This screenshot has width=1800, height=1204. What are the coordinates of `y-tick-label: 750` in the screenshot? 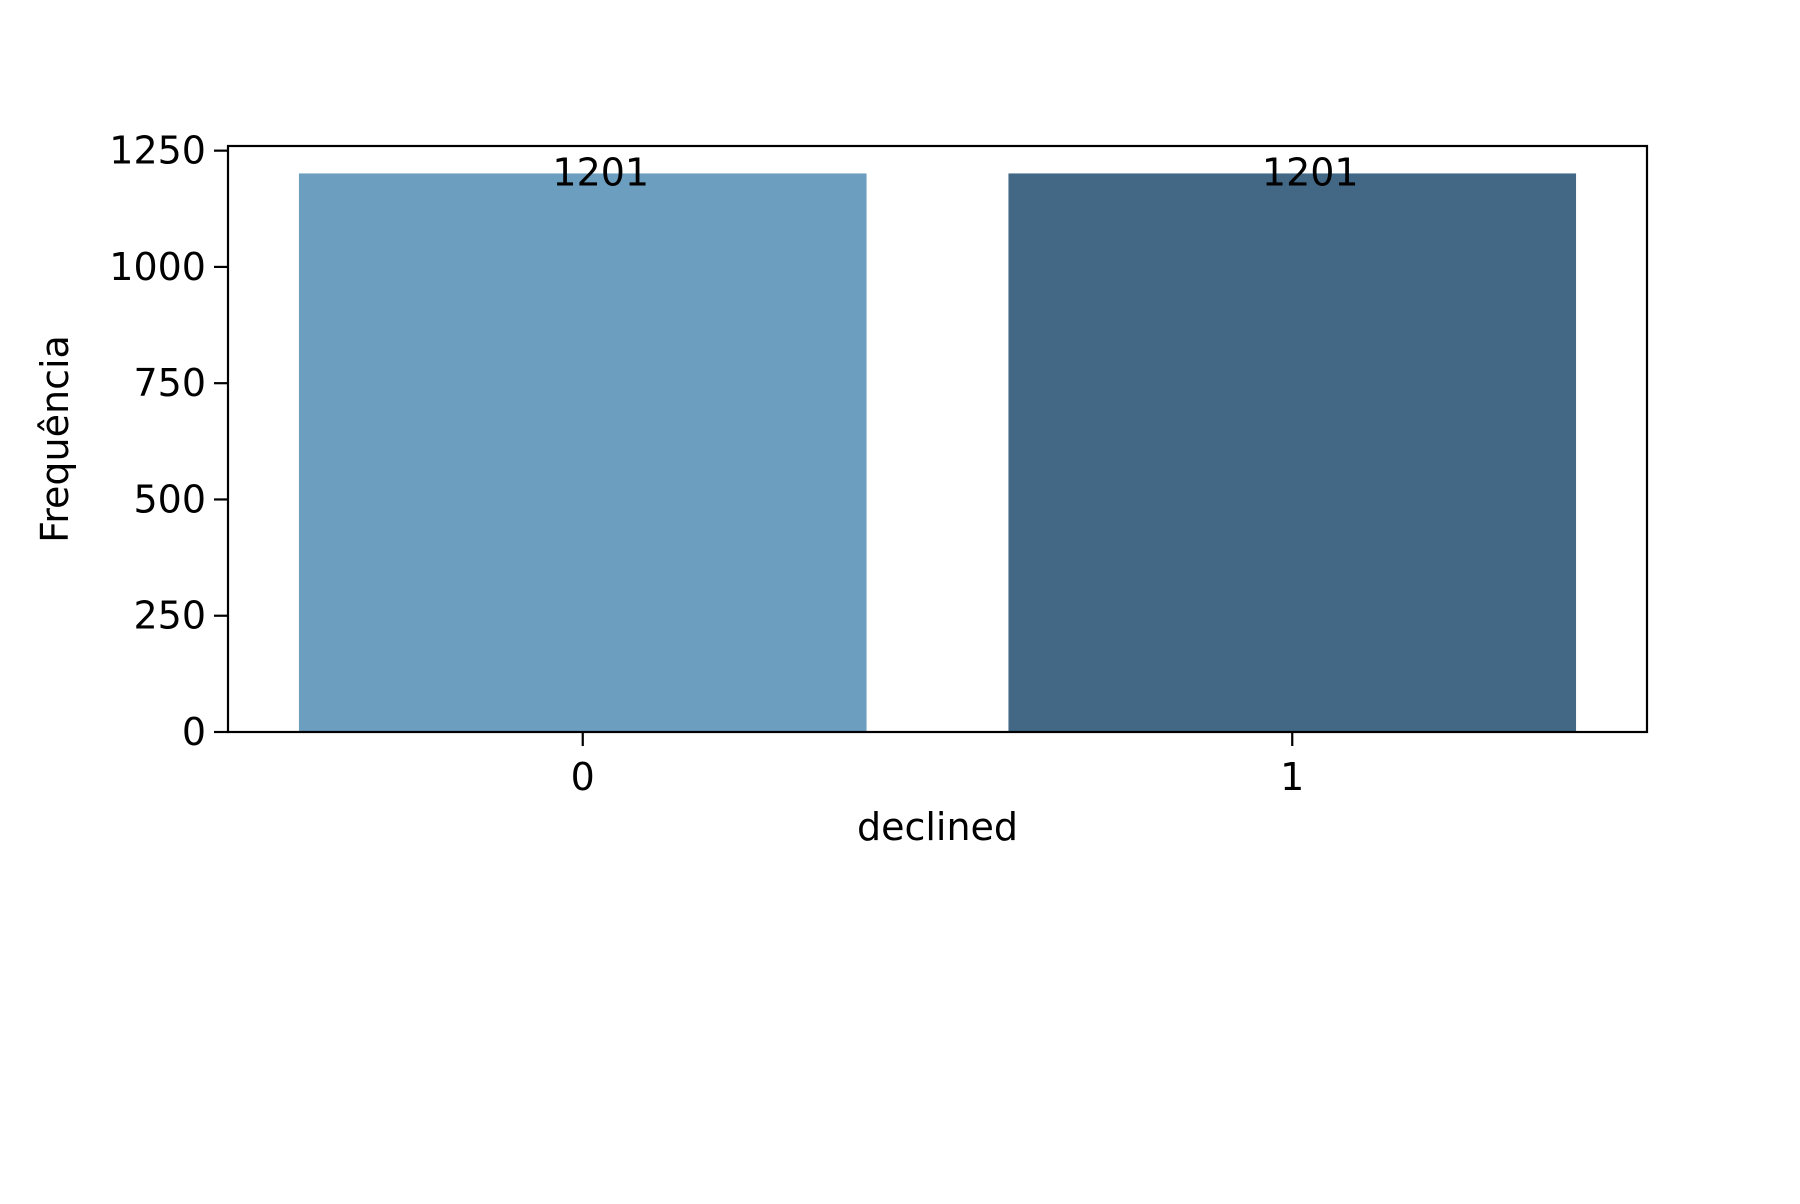 It's located at (169, 383).